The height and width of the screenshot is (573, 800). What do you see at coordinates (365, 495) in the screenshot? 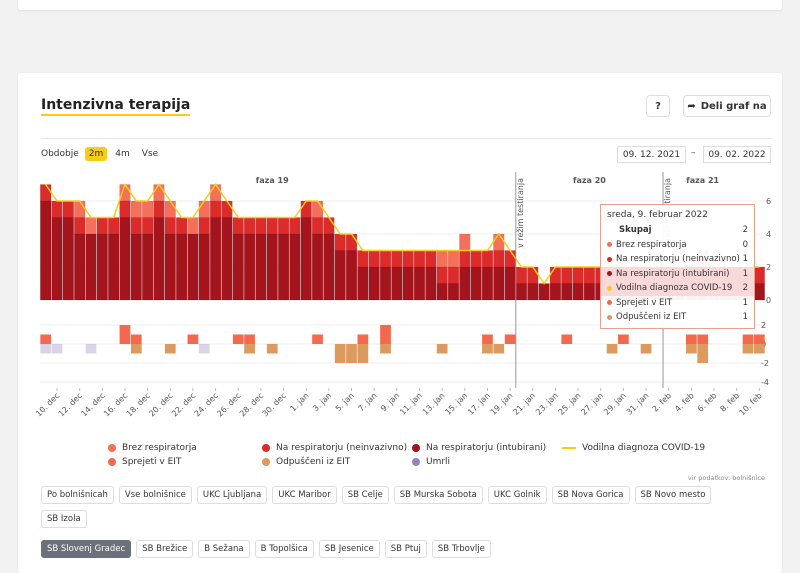
I see `hospital-button: SB Celje` at bounding box center [365, 495].